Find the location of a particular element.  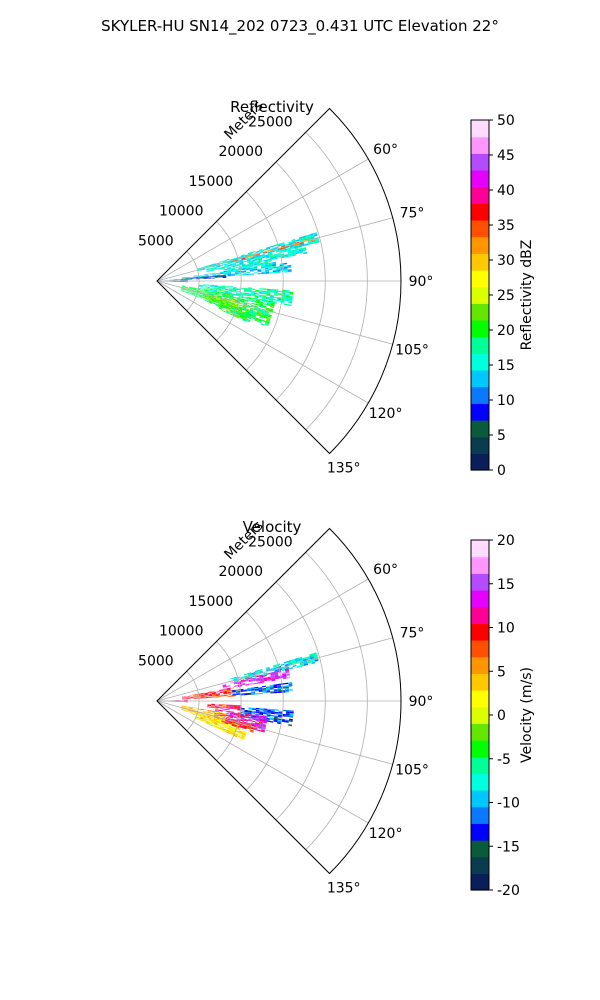

colorbar-tick-label: -15 is located at coordinates (508, 847).